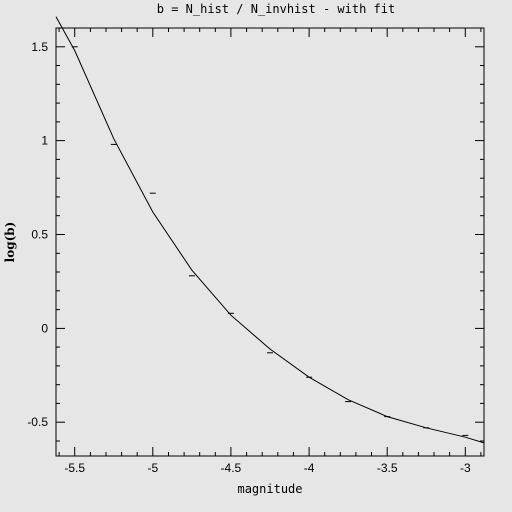 The image size is (512, 512). I want to click on x-axis-label: magnitude, so click(269, 489).